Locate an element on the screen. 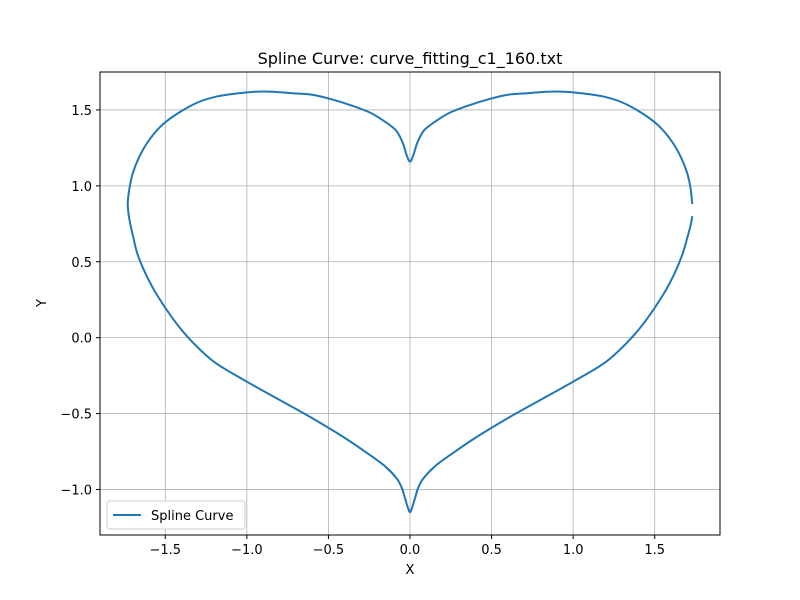 The image size is (800, 600). y-tick-label: 1.5 is located at coordinates (81, 111).